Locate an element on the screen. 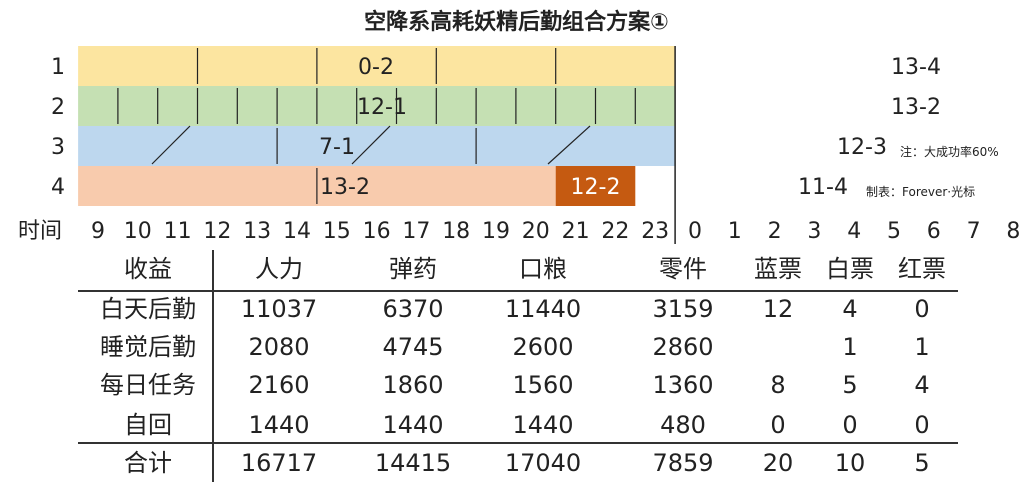 The height and width of the screenshot is (483, 1033). table-header-cell: 收益 is located at coordinates (148, 269).